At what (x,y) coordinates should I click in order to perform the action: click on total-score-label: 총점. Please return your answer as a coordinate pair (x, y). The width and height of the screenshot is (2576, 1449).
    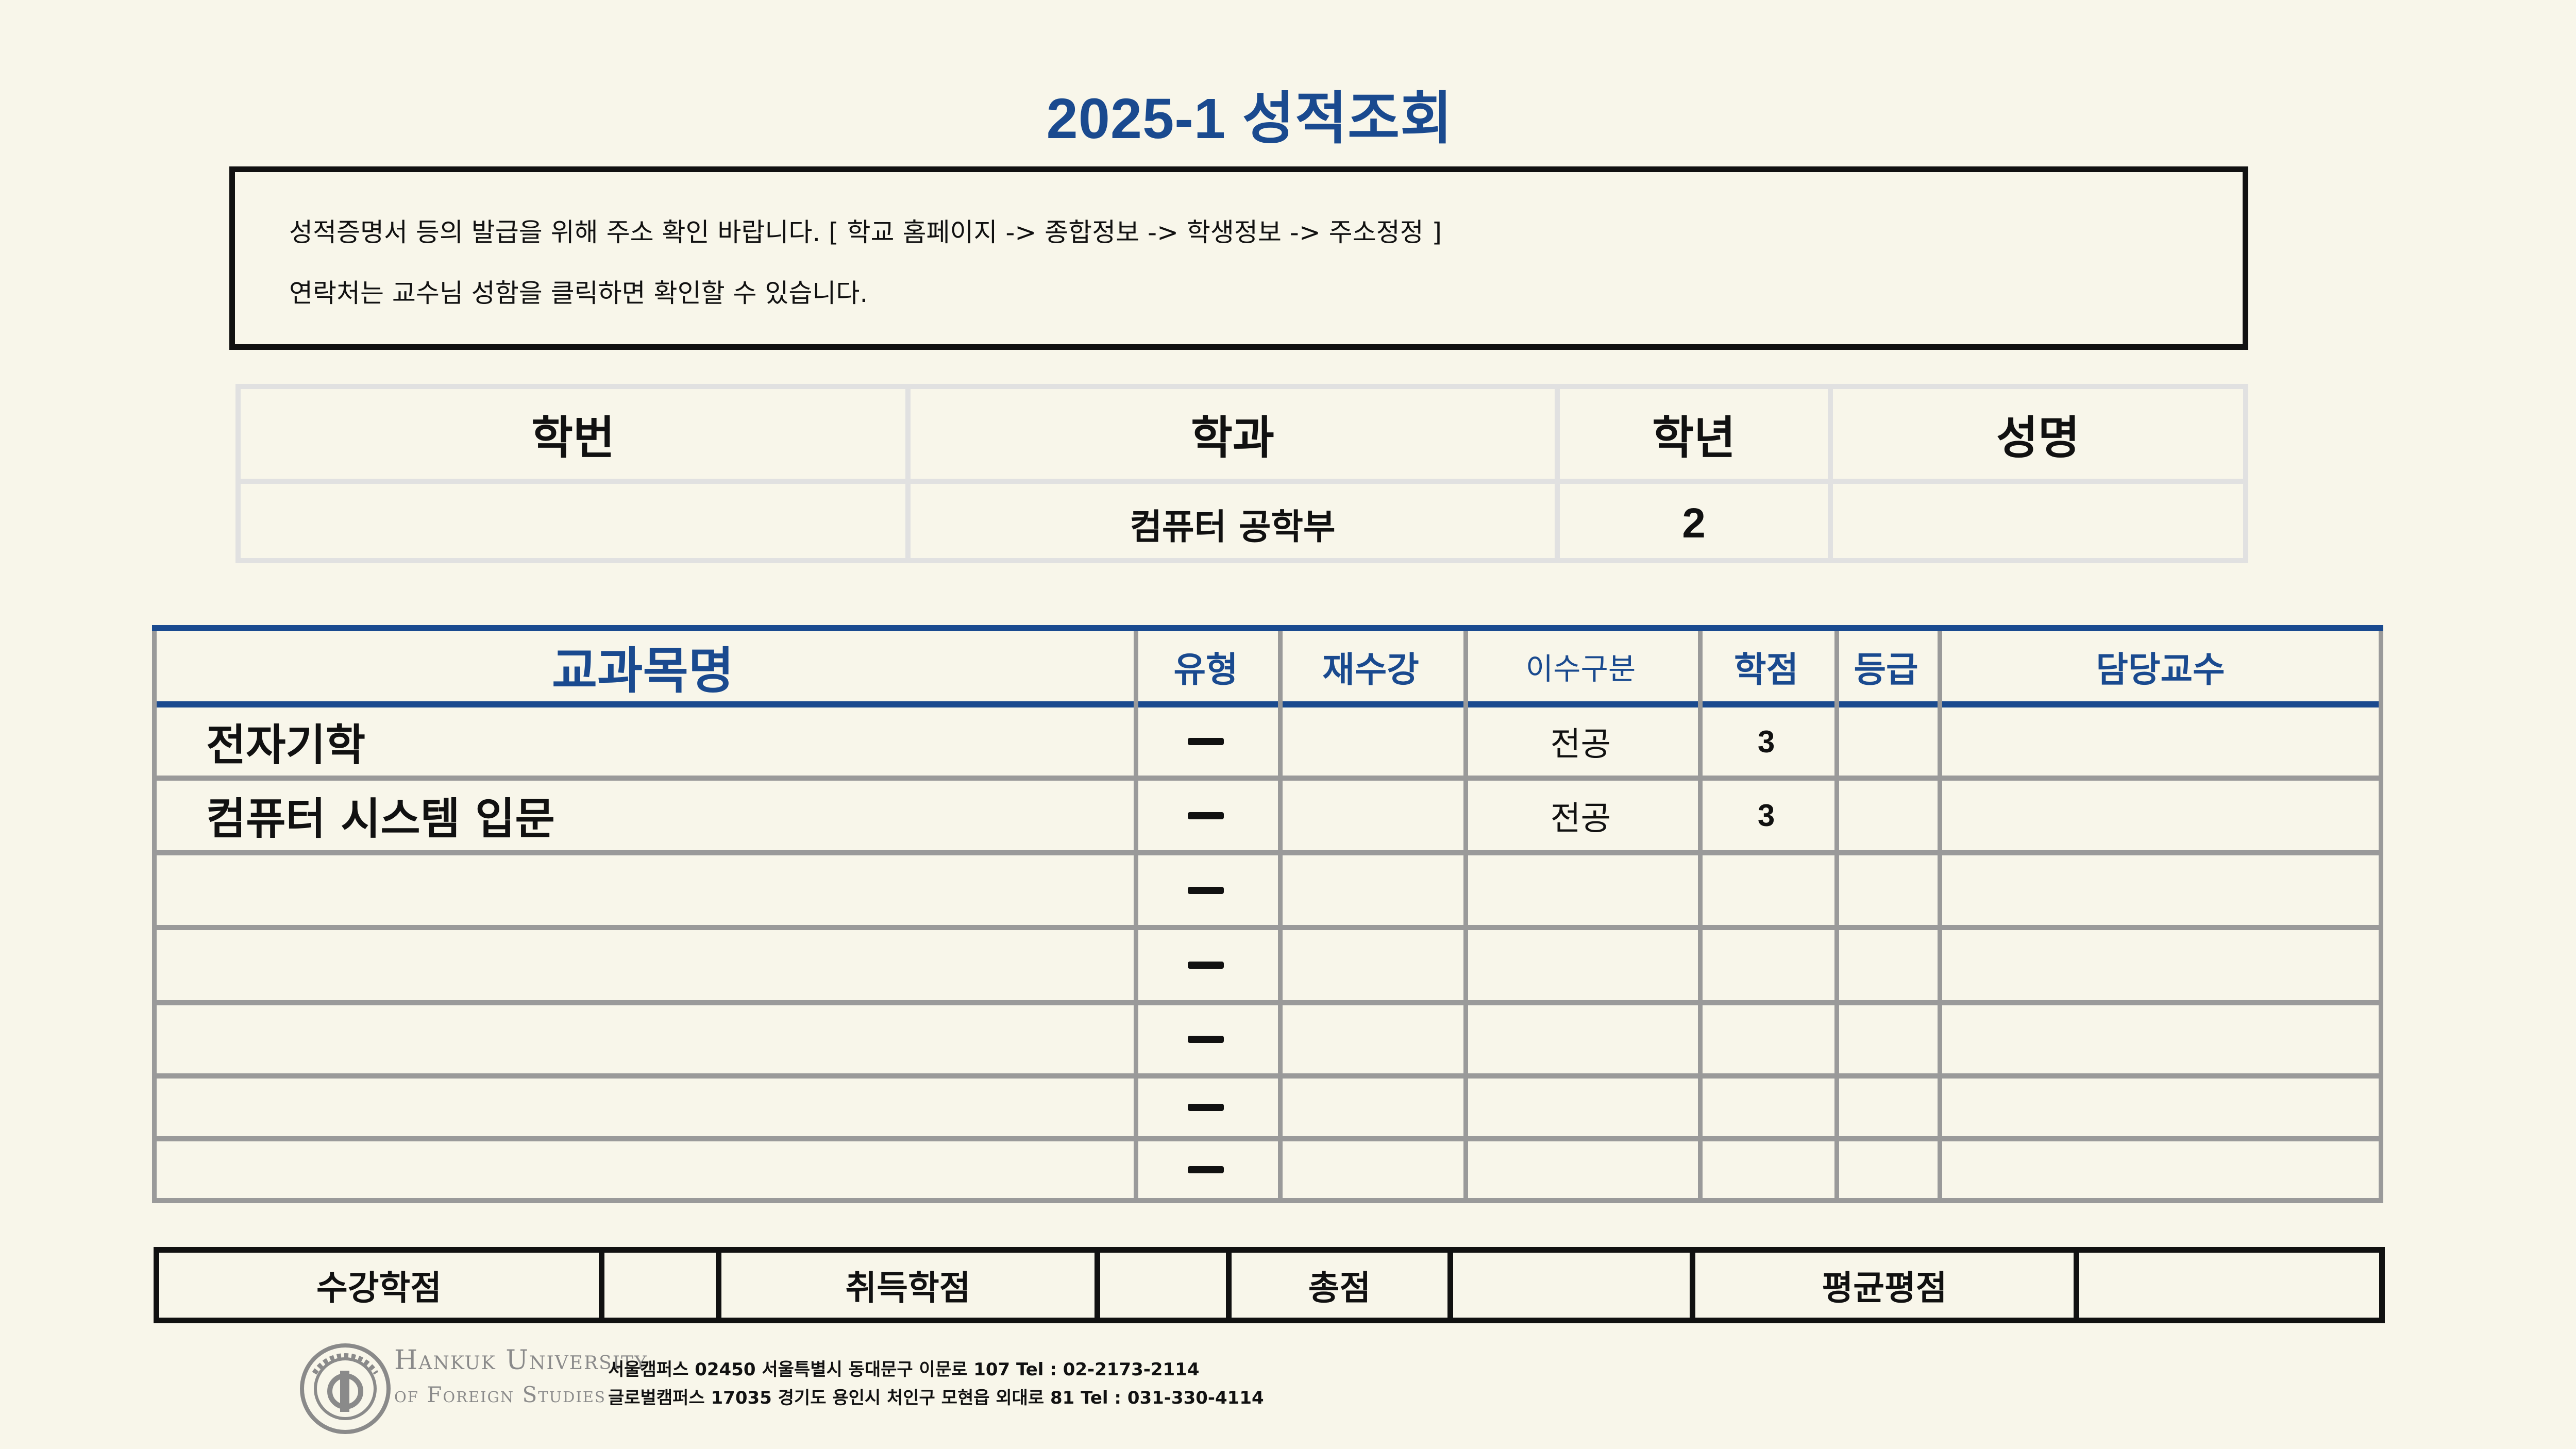
    Looking at the image, I should click on (1339, 1288).